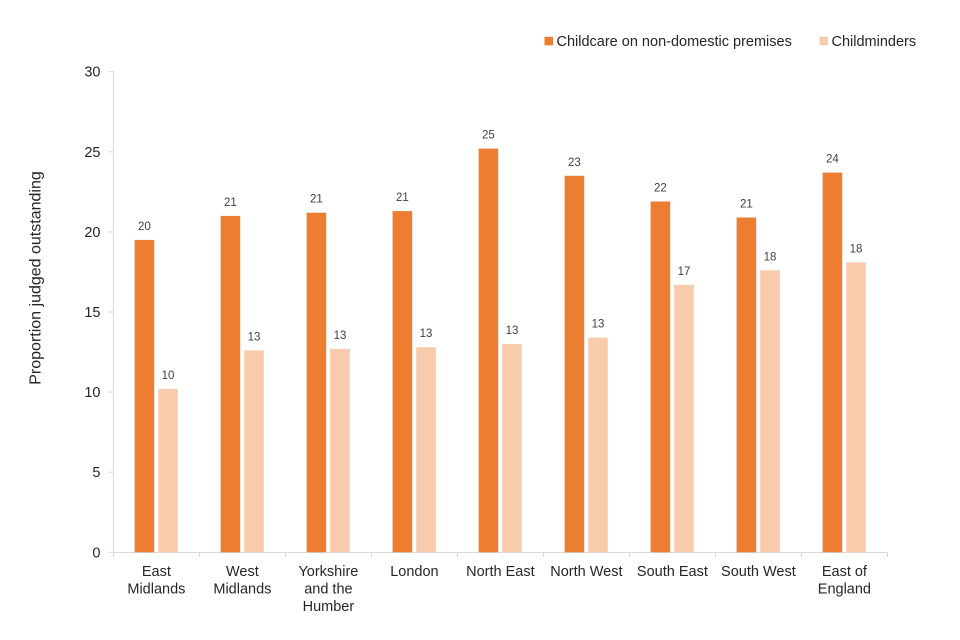 This screenshot has width=960, height=640. Describe the element at coordinates (758, 572) in the screenshot. I see `svg-text: South West` at that location.